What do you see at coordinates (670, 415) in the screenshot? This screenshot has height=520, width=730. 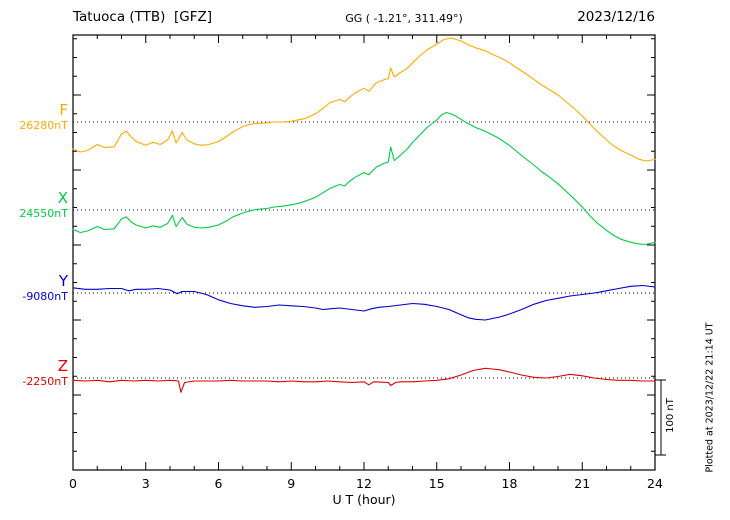 I see `scale-bar-label: 100 nT` at bounding box center [670, 415].